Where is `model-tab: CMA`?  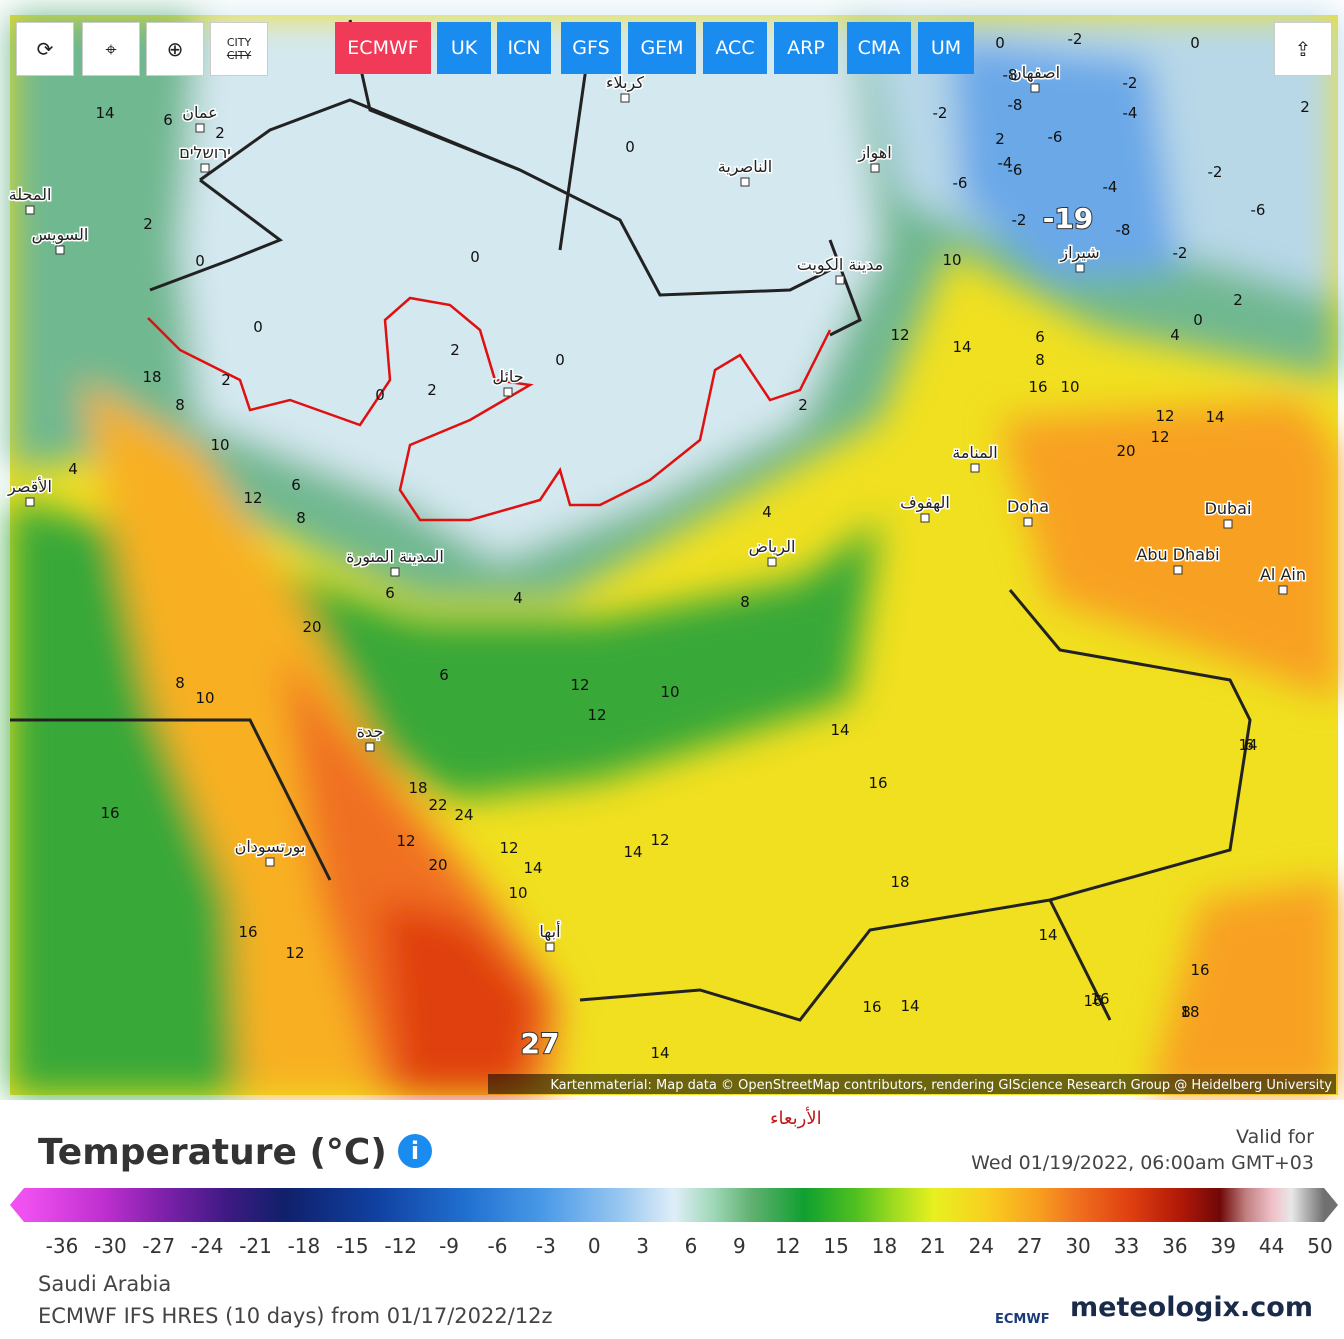 model-tab: CMA is located at coordinates (879, 48).